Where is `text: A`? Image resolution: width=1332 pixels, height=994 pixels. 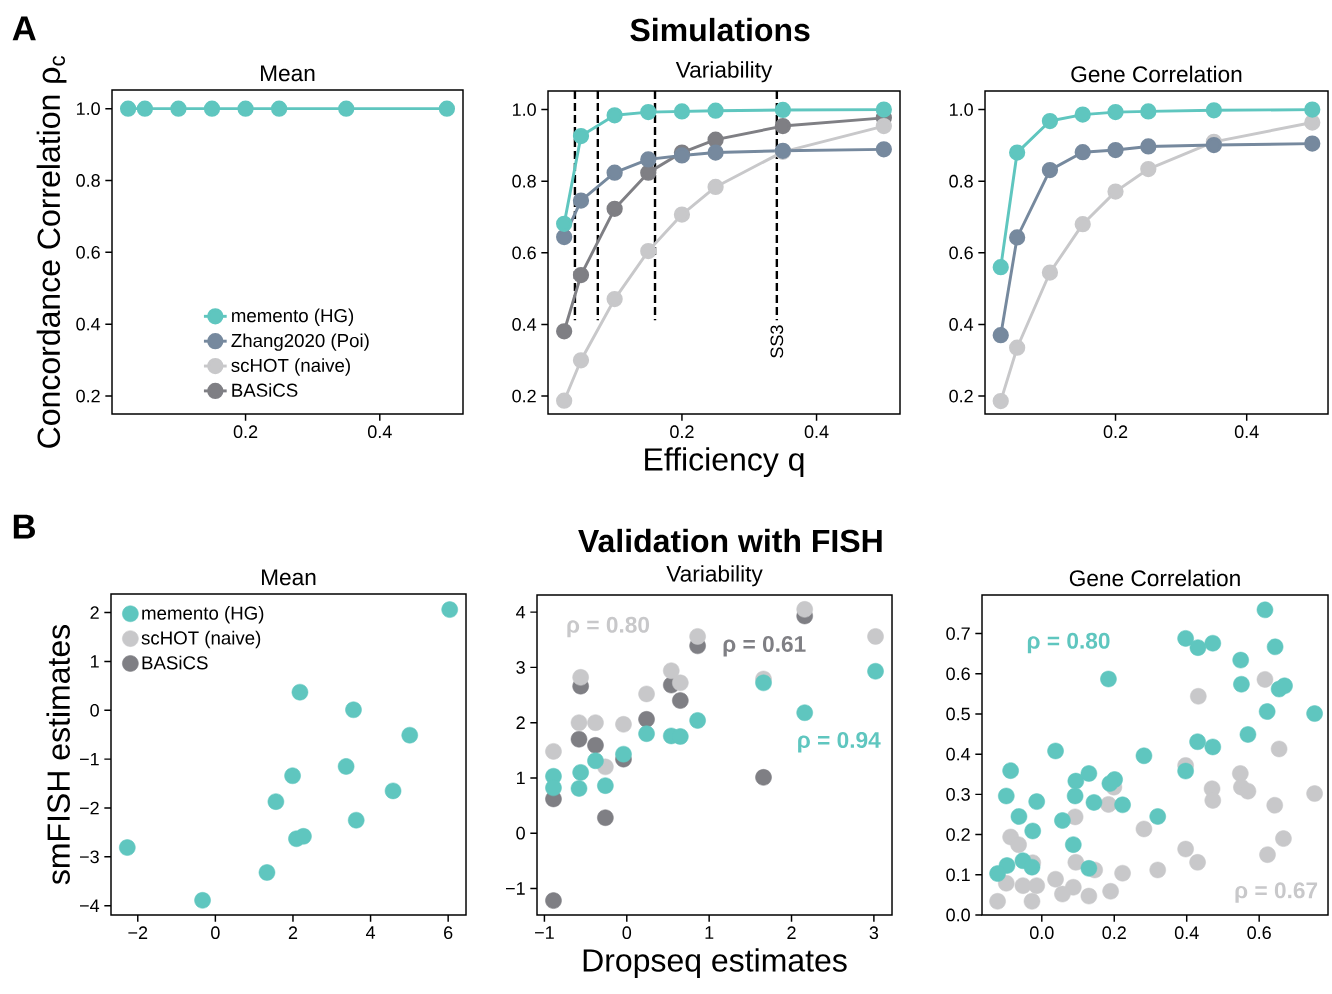
text: A is located at coordinates (24, 28).